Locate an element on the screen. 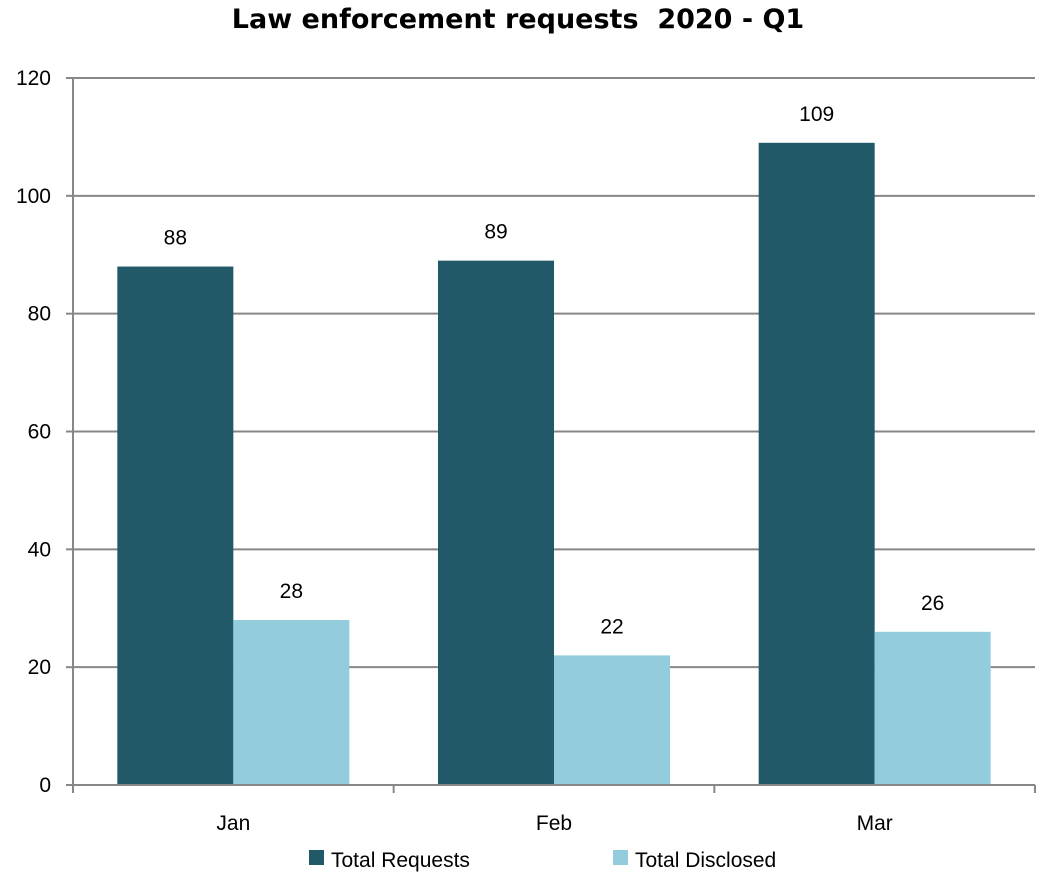  x-axis-ticks: Jan Feb Mar is located at coordinates (554, 823).